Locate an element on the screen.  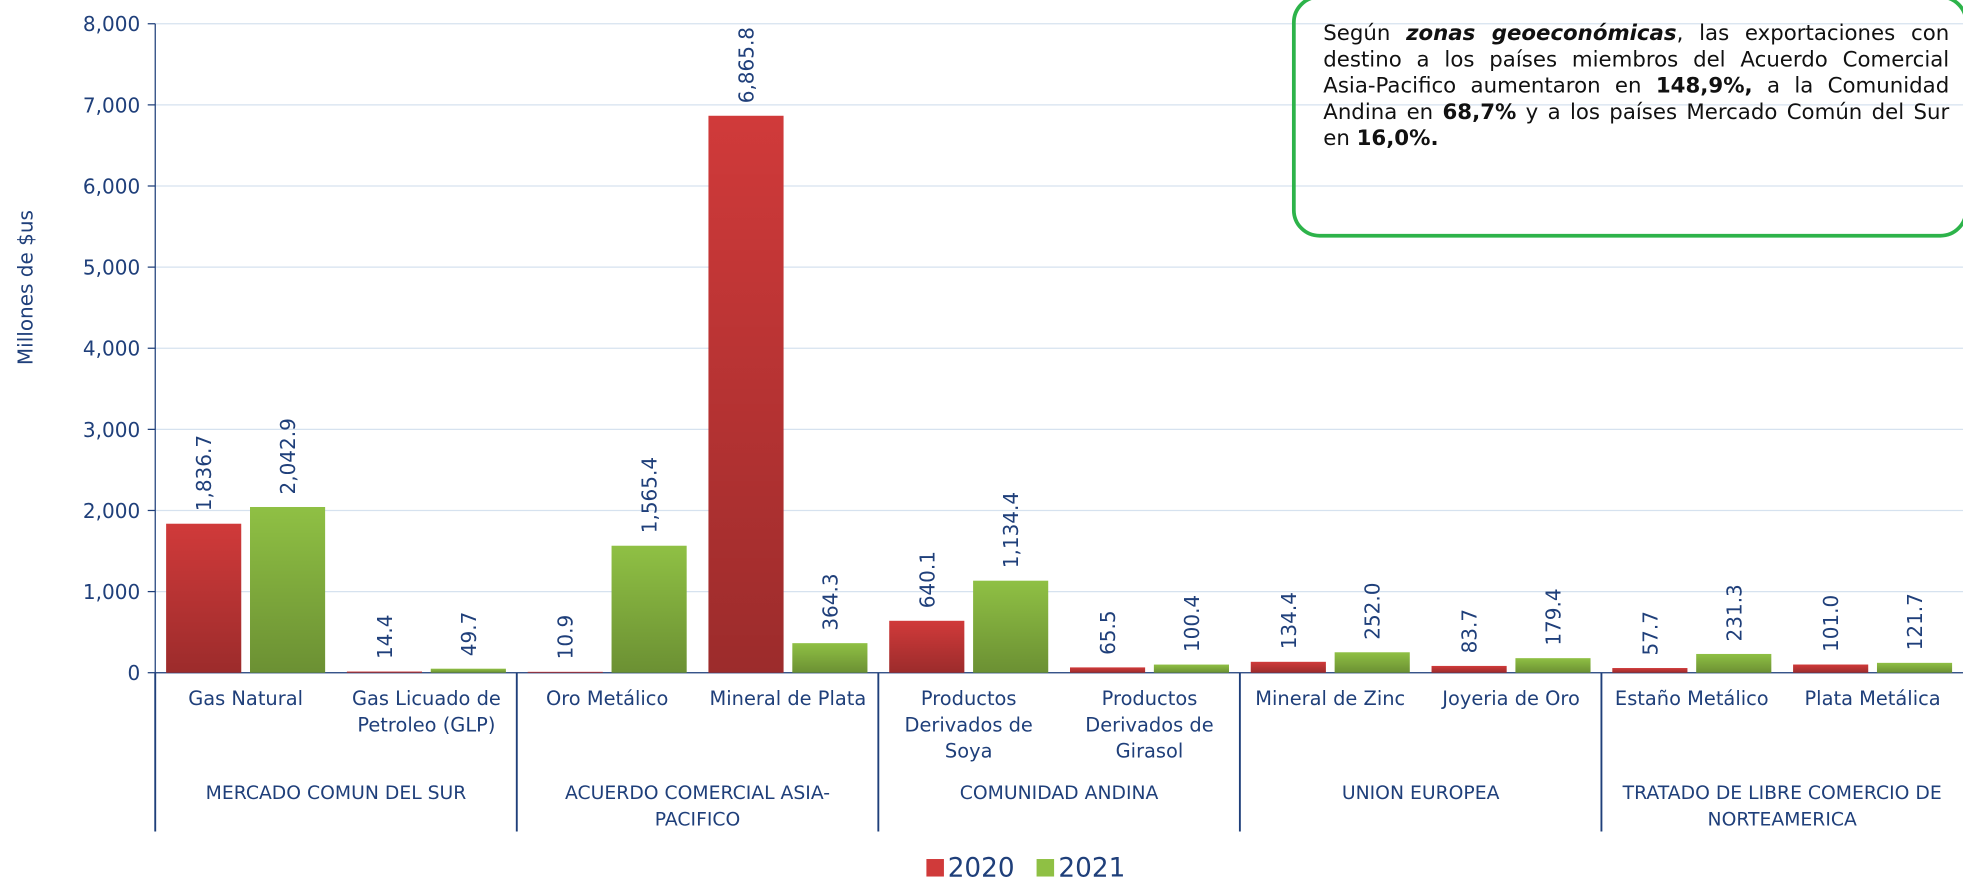
legend-item: 2021 is located at coordinates (1081, 868).